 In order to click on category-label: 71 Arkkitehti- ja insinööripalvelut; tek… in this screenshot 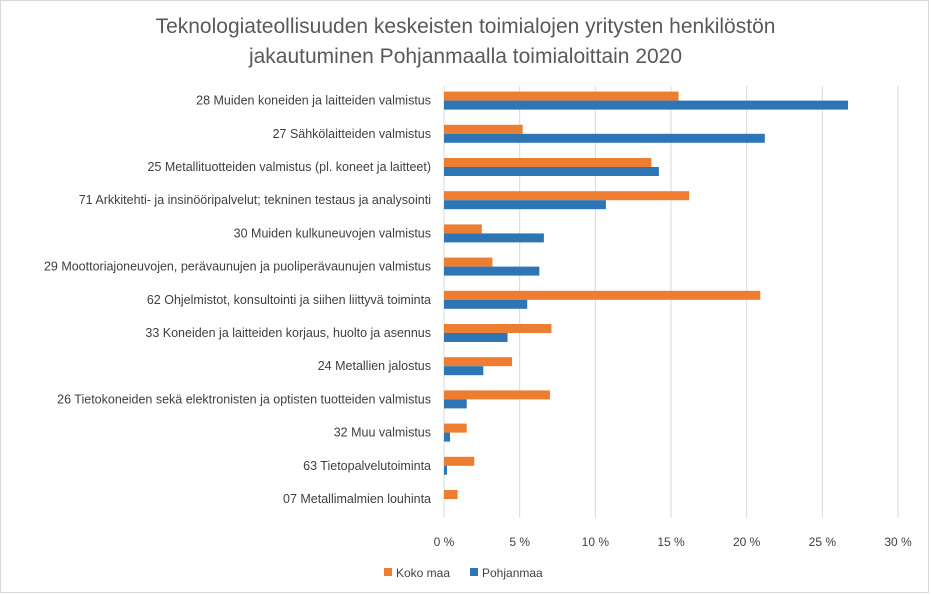, I will do `click(255, 200)`.